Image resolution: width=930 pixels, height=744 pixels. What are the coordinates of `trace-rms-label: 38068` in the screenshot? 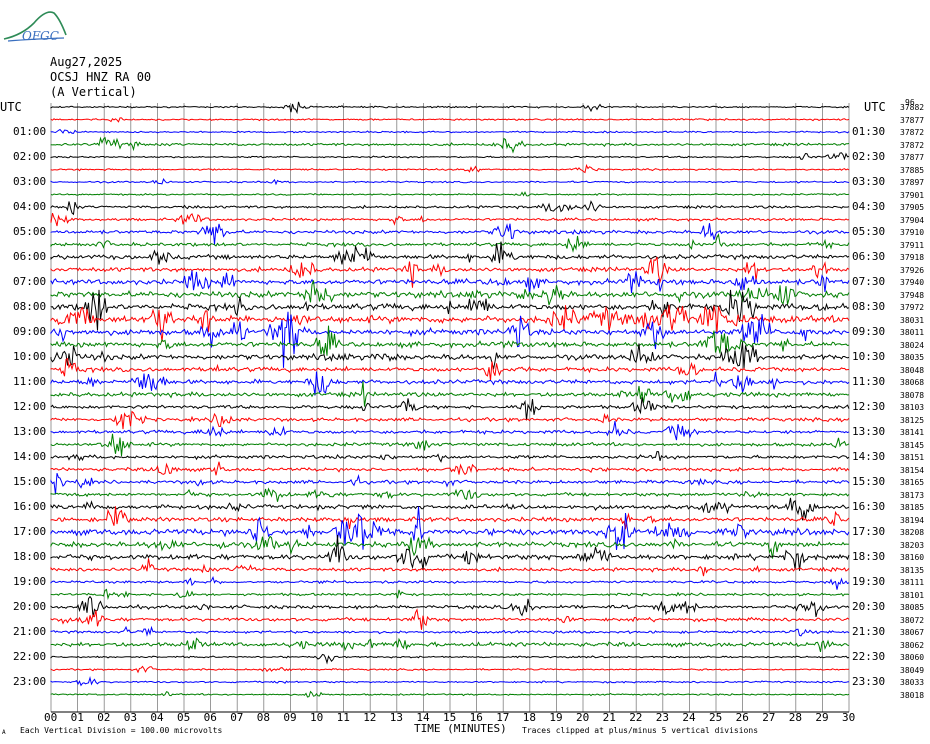 It's located at (912, 382).